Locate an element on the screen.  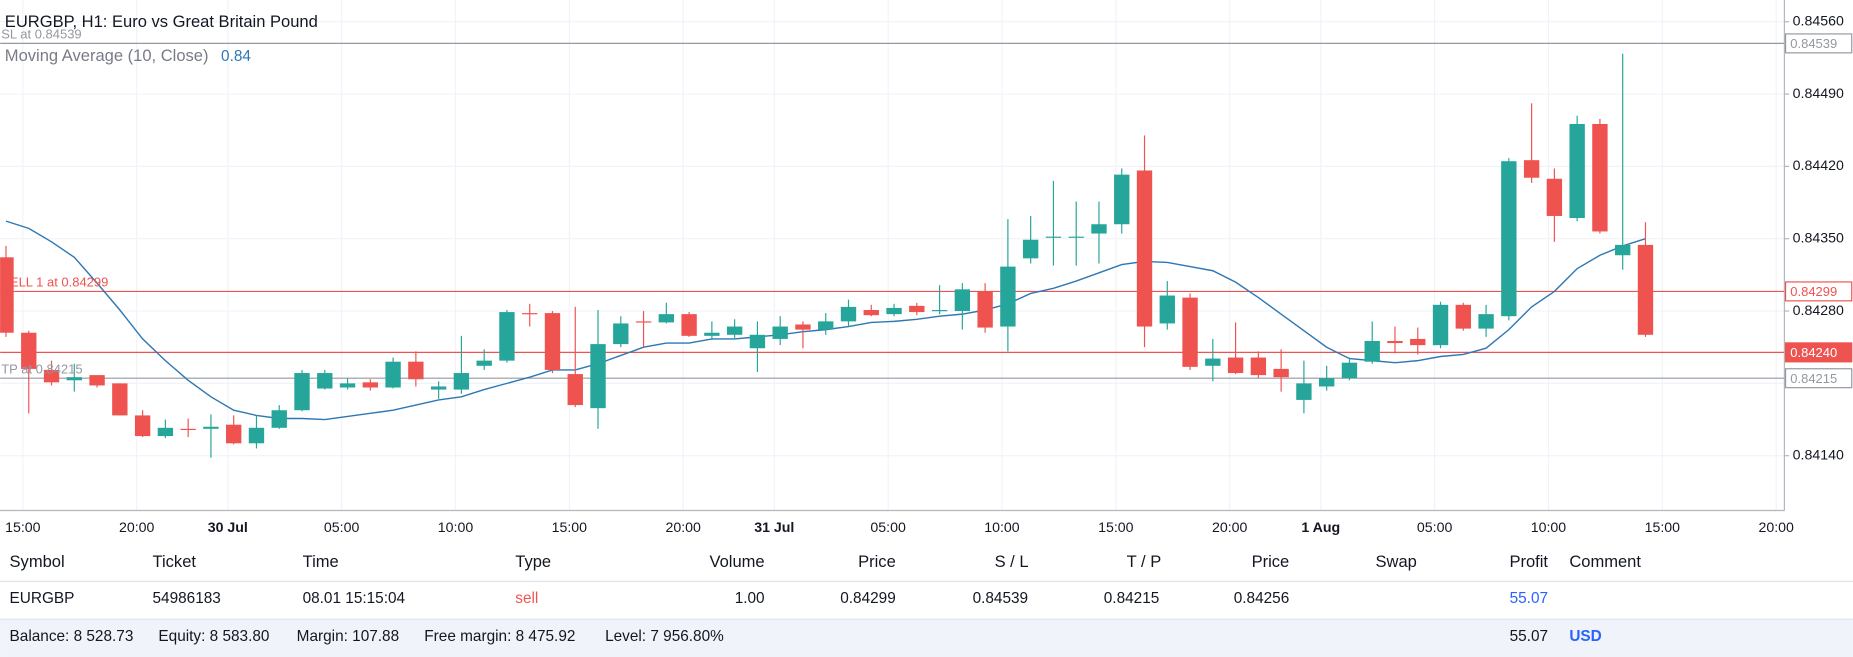
status-item: Free margin: 8 475.92 is located at coordinates (499, 636).